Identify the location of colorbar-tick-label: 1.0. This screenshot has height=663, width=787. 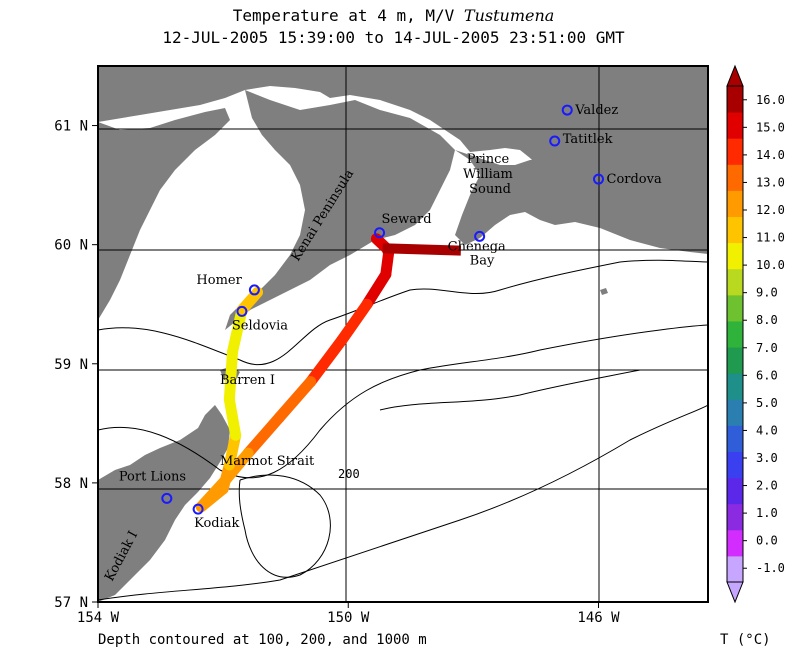
(767, 513).